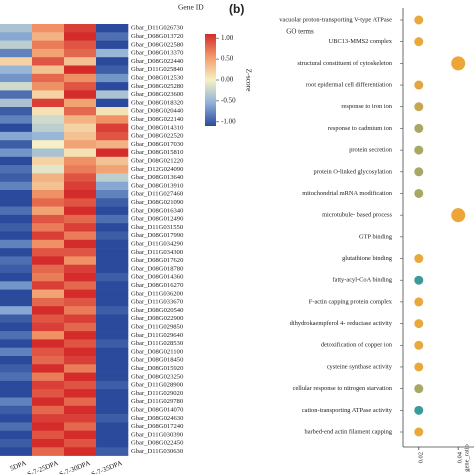 This screenshot has height=474, width=474. Describe the element at coordinates (157, 260) in the screenshot. I see `row-label: Gbar_D08G017620` at that location.